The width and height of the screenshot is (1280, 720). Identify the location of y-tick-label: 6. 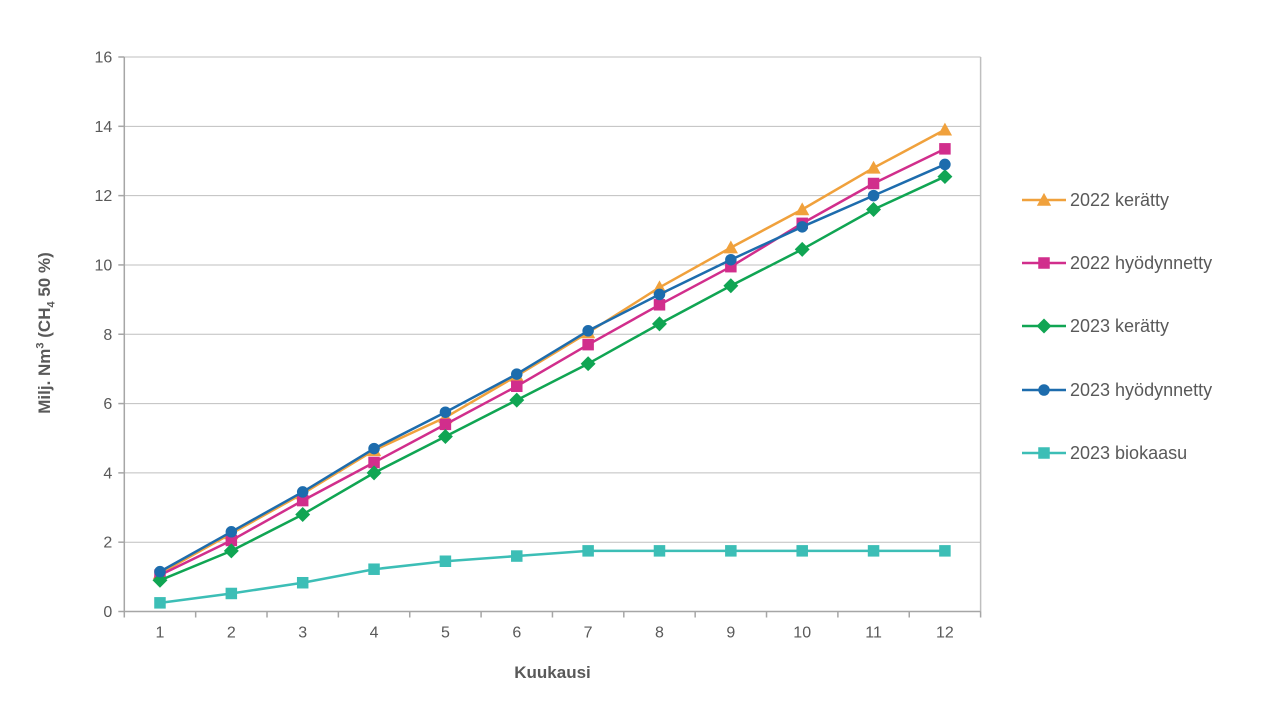
(107, 404).